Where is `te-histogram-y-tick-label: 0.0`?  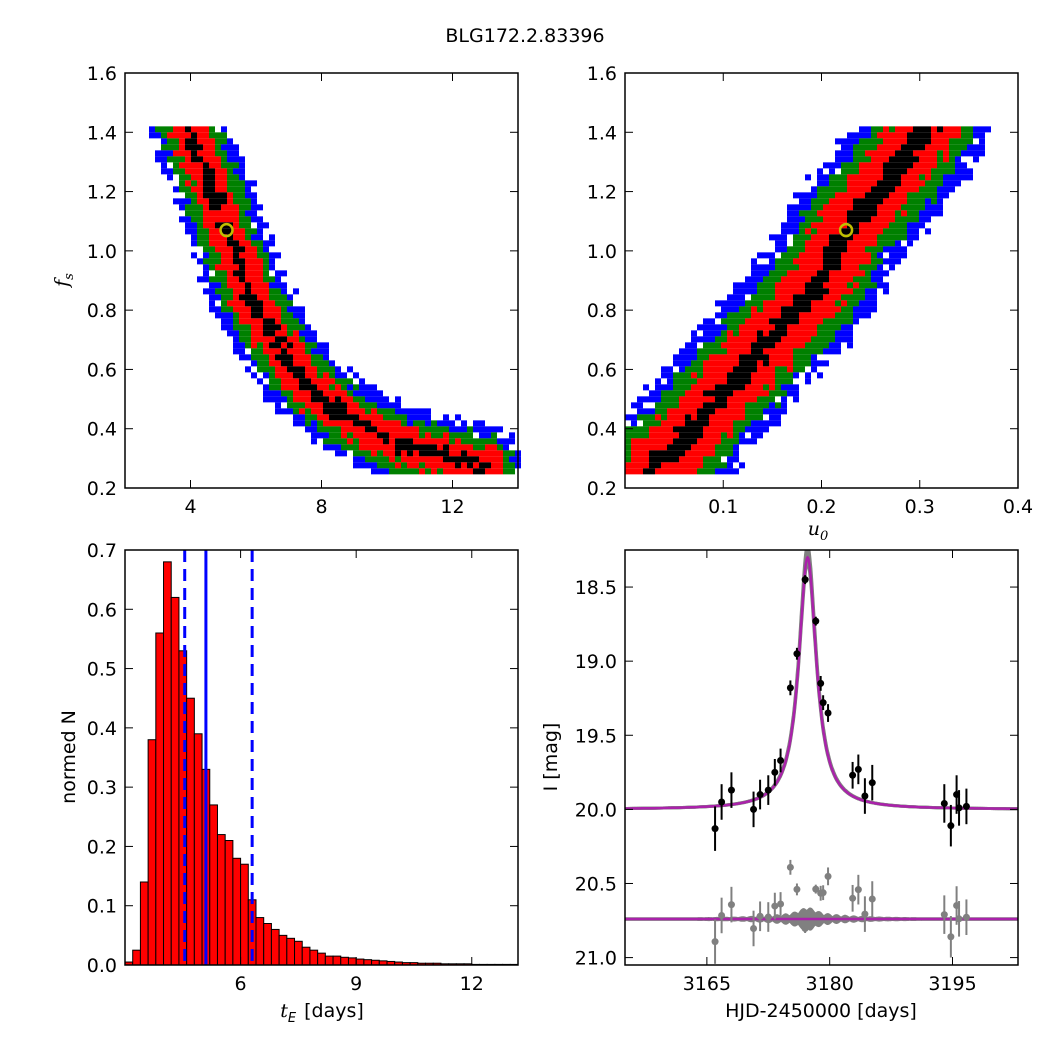
te-histogram-y-tick-label: 0.0 is located at coordinates (102, 966).